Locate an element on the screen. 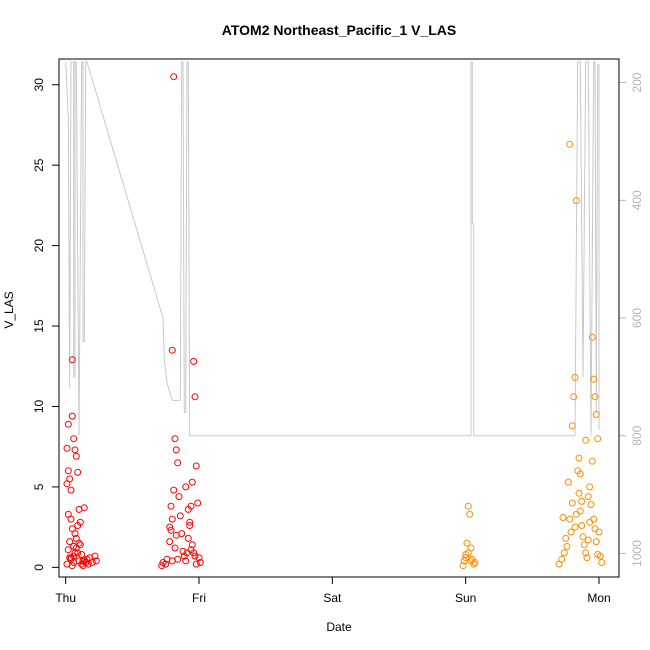 This screenshot has height=650, width=650. x-tick-label: Fri is located at coordinates (199, 598).